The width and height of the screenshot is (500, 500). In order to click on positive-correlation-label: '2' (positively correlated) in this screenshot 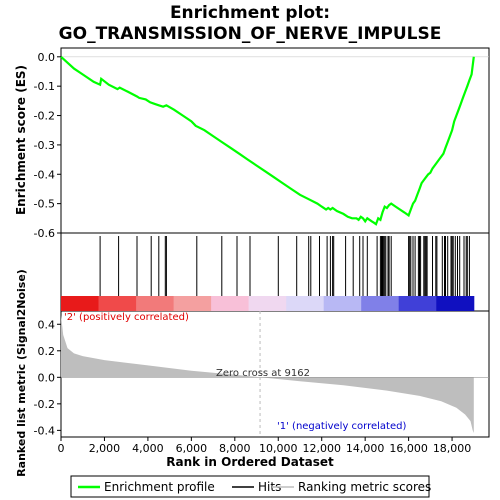, I will do `click(126, 317)`.